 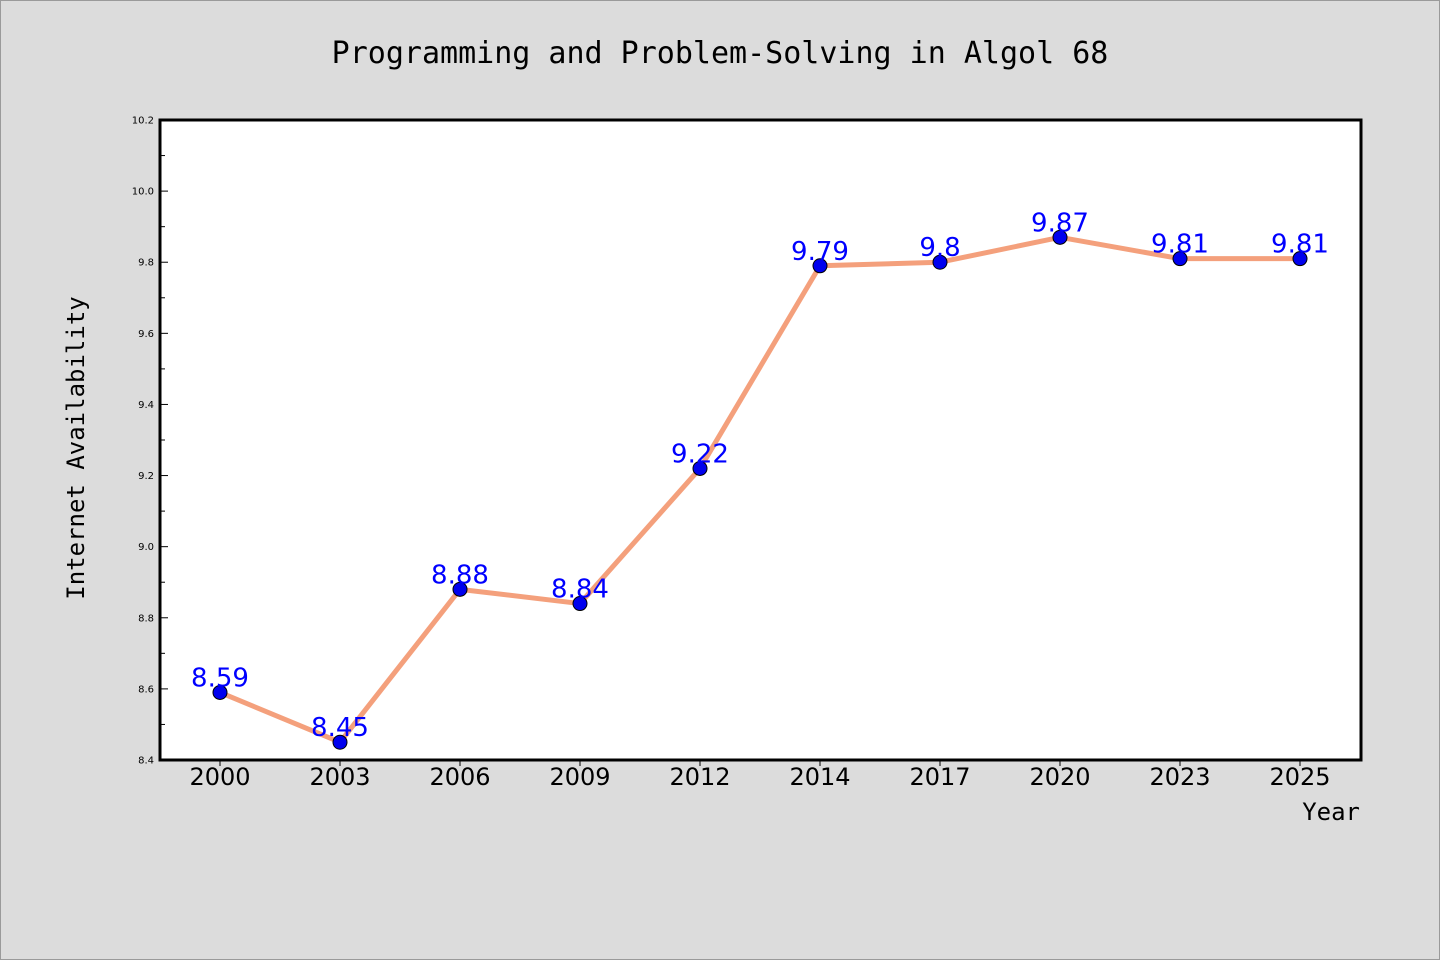 What do you see at coordinates (146, 263) in the screenshot?
I see `y-tick-label: 9.8` at bounding box center [146, 263].